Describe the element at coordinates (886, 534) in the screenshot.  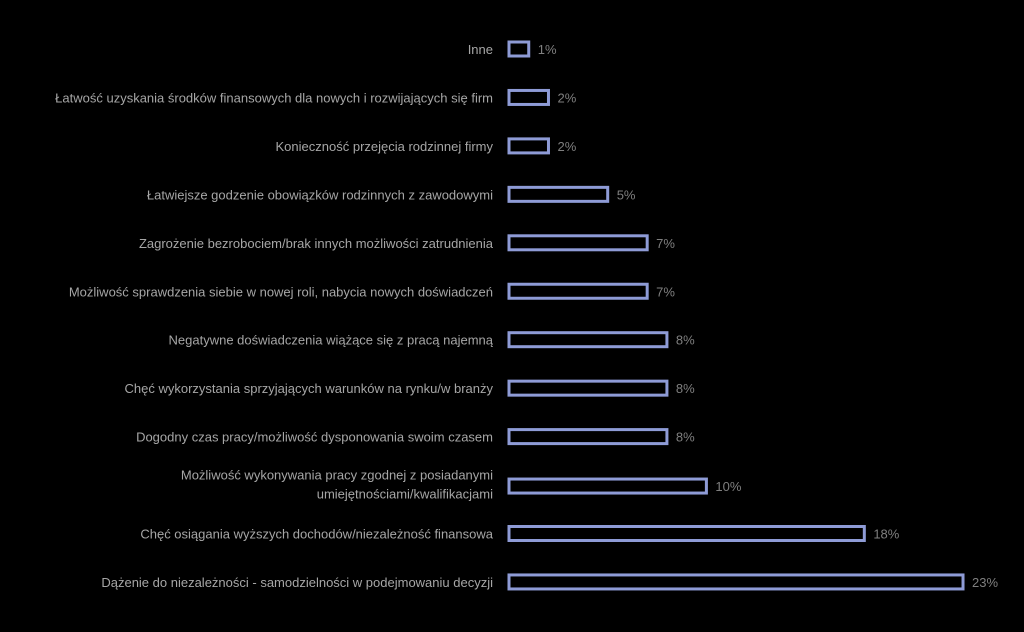
I see `value-label: 18%` at that location.